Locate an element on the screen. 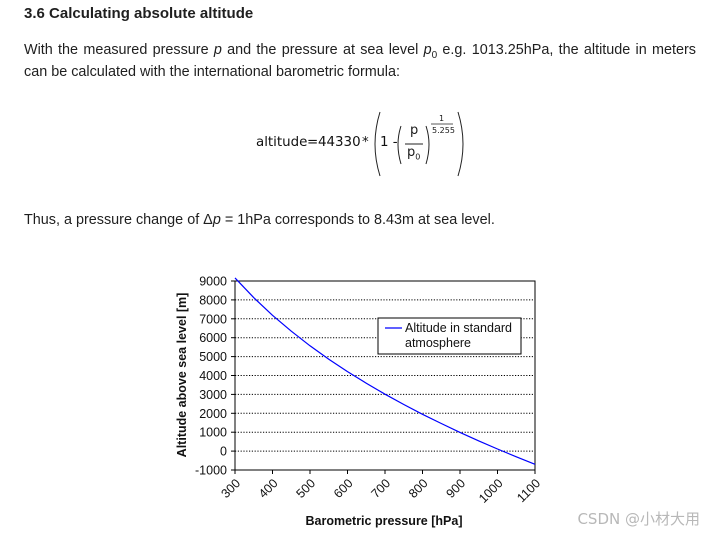  legend-box is located at coordinates (449, 336).